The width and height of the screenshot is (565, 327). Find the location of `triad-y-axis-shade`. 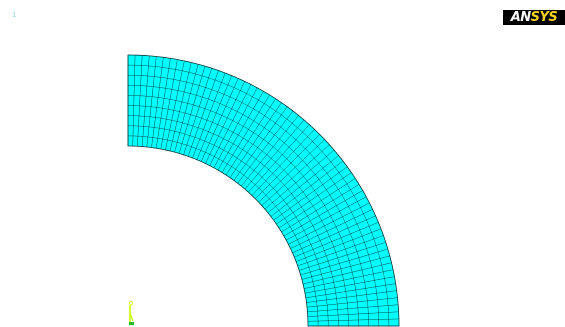

triad-y-axis-shade is located at coordinates (131, 317).